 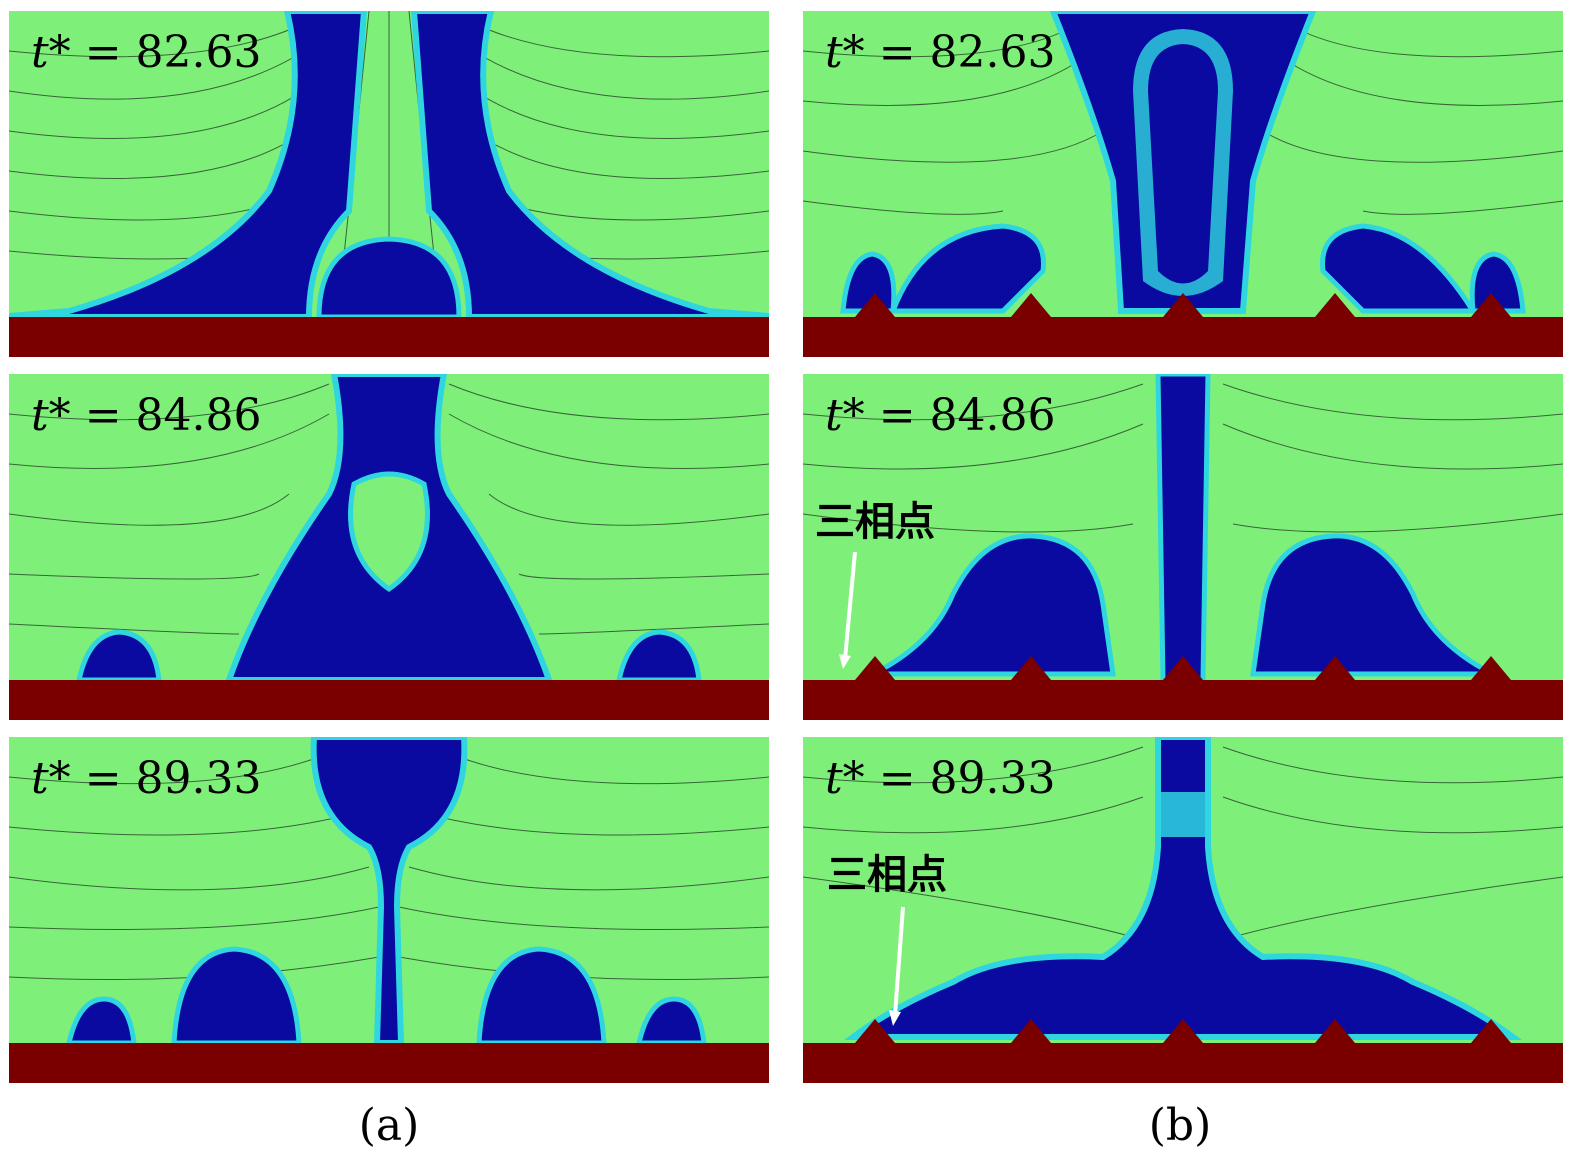 I want to click on panel-a-3: t* = 89.33, so click(x=389, y=910).